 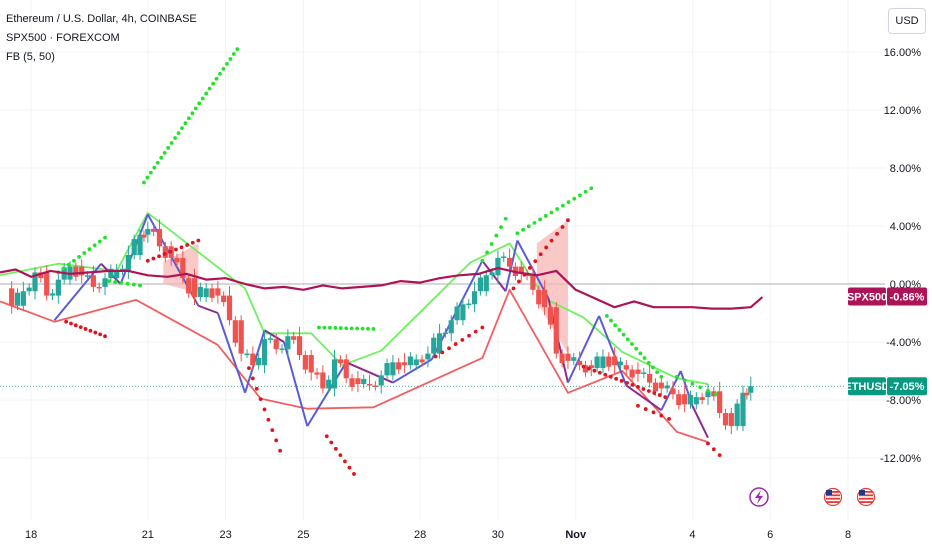 What do you see at coordinates (303, 535) in the screenshot?
I see `x-tick-label-25: 25` at bounding box center [303, 535].